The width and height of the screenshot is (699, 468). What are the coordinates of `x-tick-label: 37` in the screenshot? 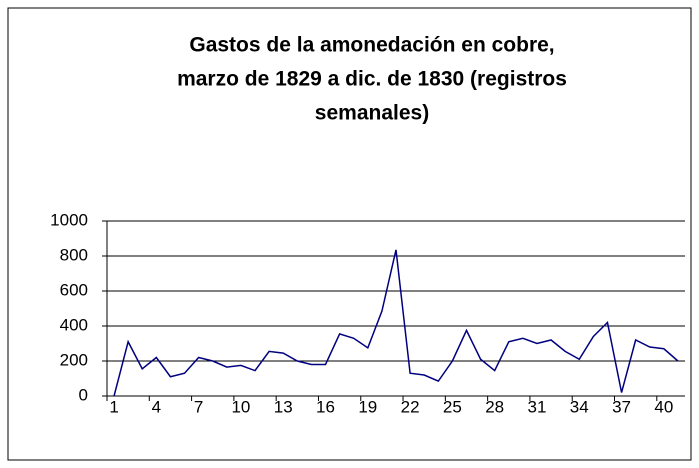 It's located at (621, 406).